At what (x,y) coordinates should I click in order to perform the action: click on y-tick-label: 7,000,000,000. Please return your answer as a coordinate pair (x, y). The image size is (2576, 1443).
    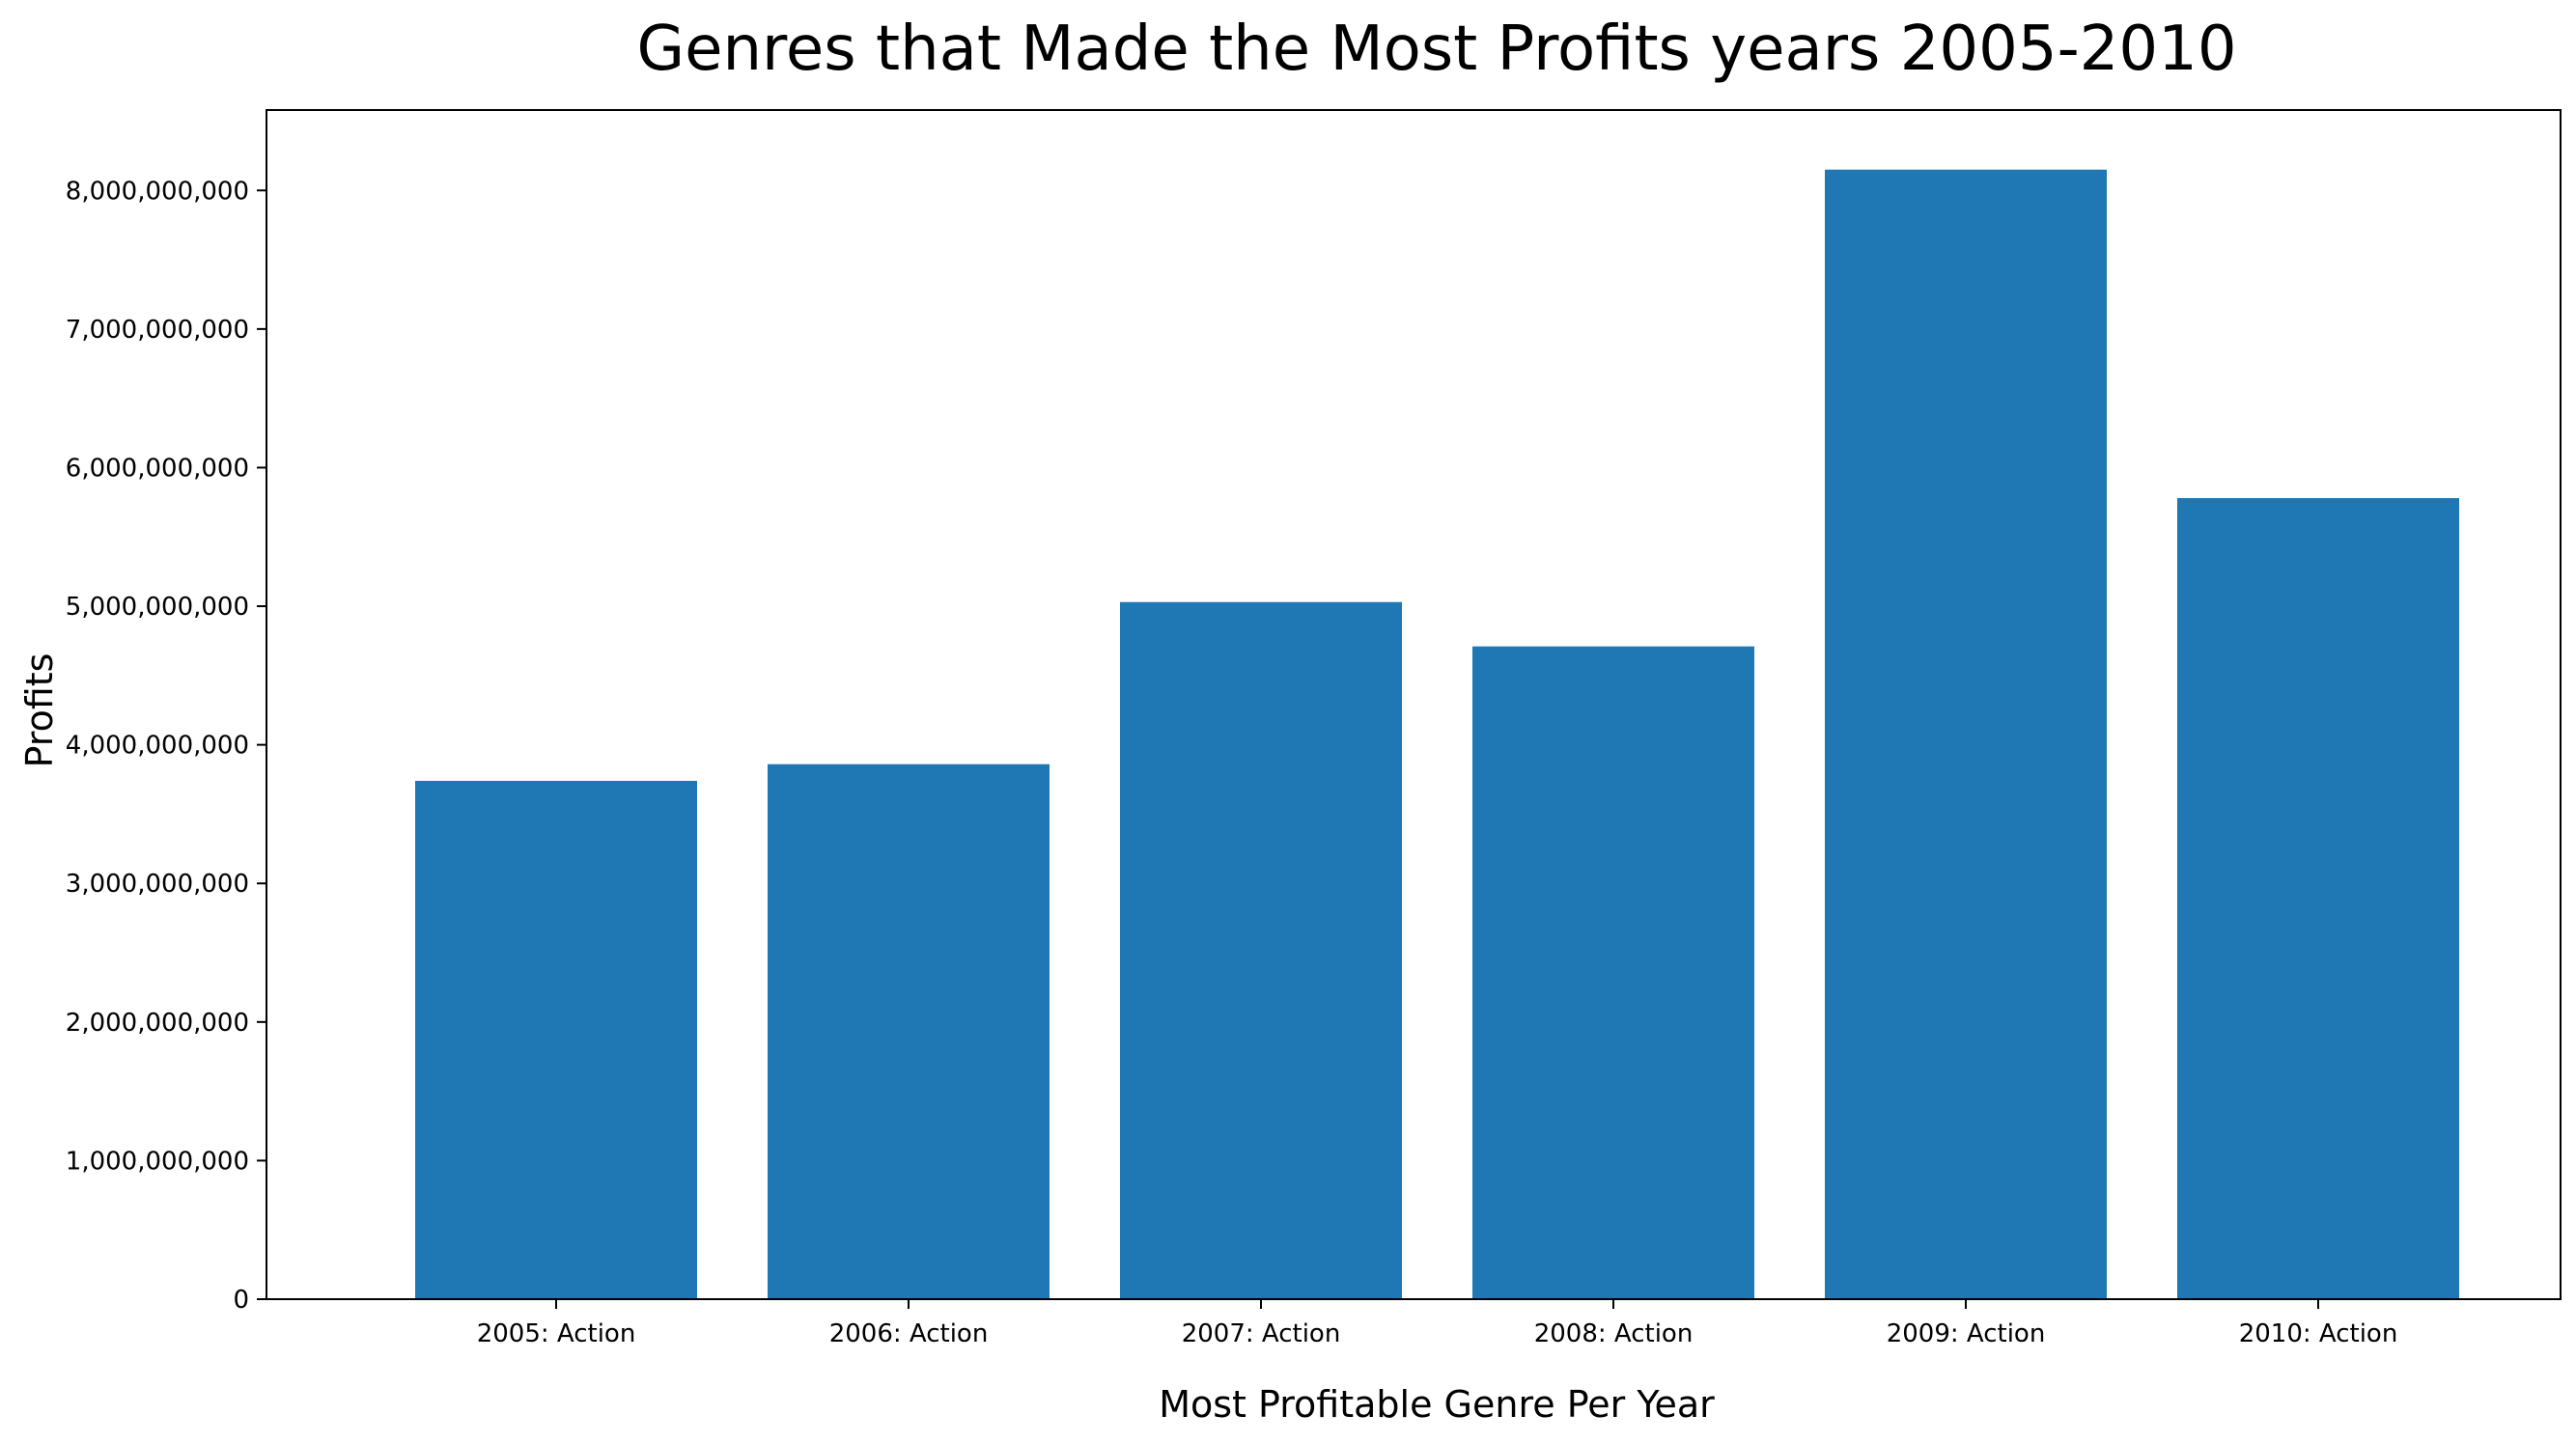
    Looking at the image, I should click on (158, 330).